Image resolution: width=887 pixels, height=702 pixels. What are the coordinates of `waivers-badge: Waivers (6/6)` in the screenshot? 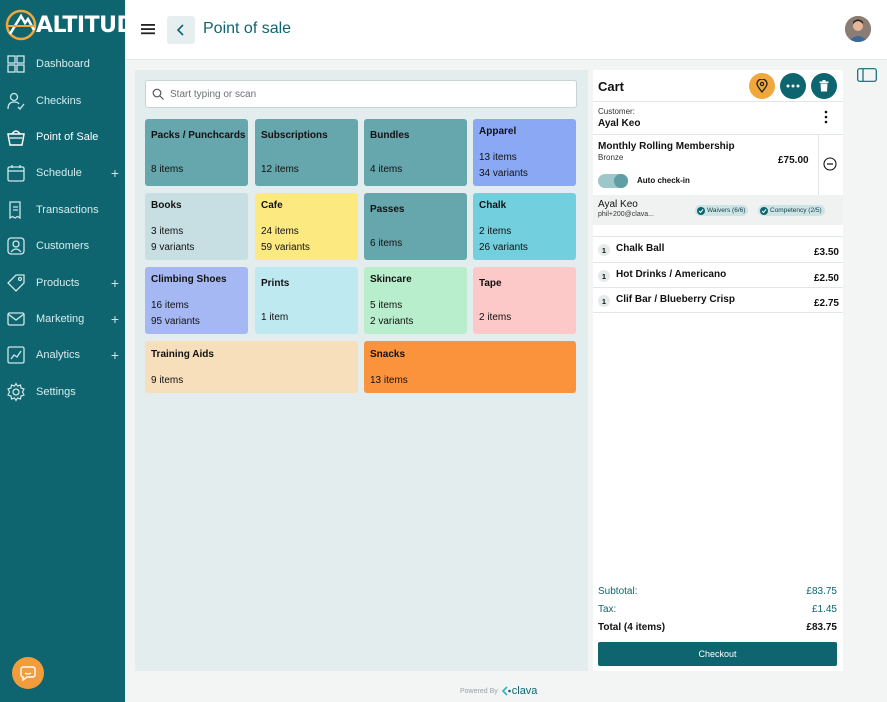 It's located at (722, 210).